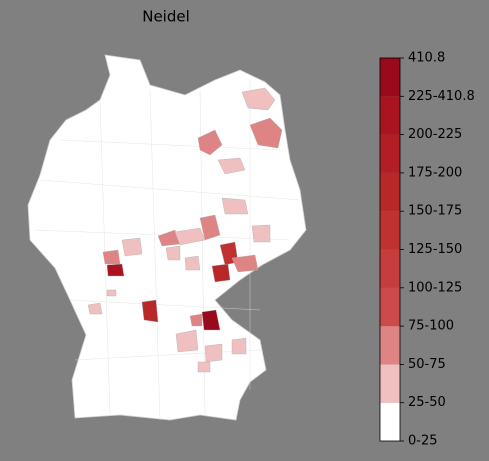 The height and width of the screenshot is (461, 489). Describe the element at coordinates (441, 96) in the screenshot. I see `colorbar-label: 225-410.8` at that location.